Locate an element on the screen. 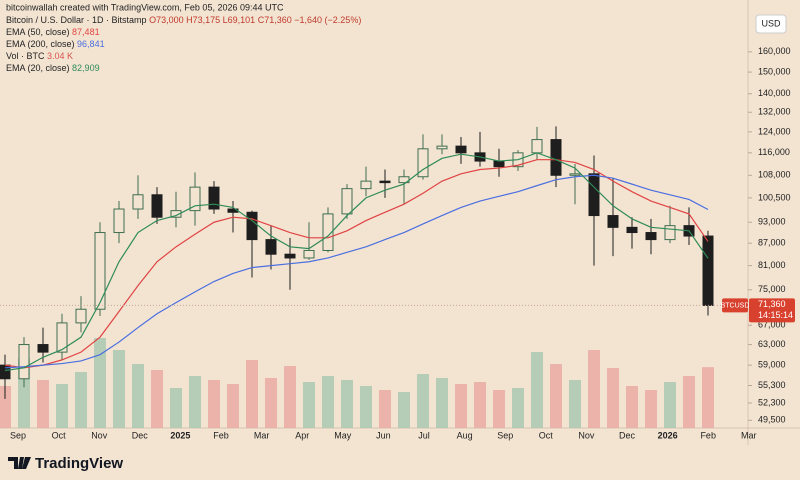  y-tick-label: 108,000 is located at coordinates (774, 175).